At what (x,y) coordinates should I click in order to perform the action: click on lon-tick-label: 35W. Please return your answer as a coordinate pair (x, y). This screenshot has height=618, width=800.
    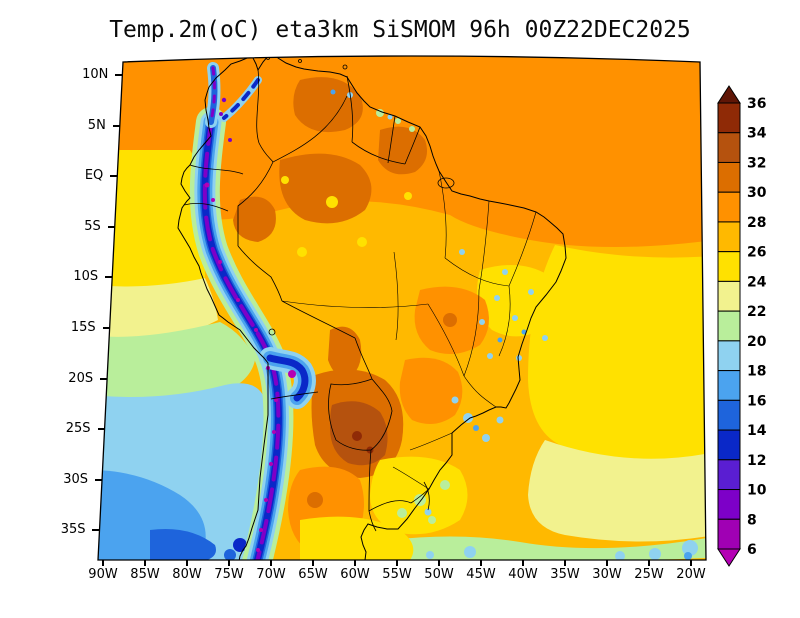
    Looking at the image, I should click on (565, 574).